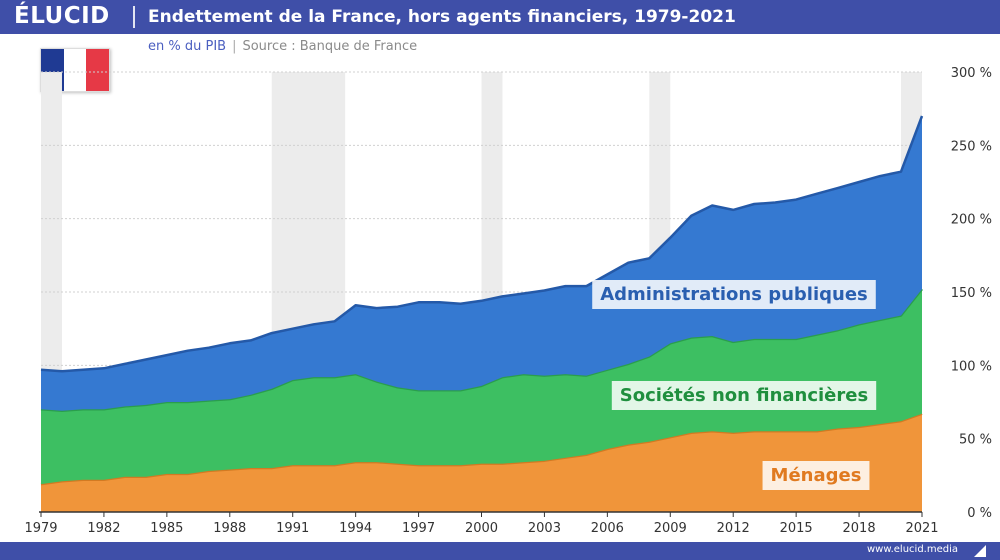 The width and height of the screenshot is (1000, 560). Describe the element at coordinates (971, 146) in the screenshot. I see `y-tick-label-5: 250 %` at that location.